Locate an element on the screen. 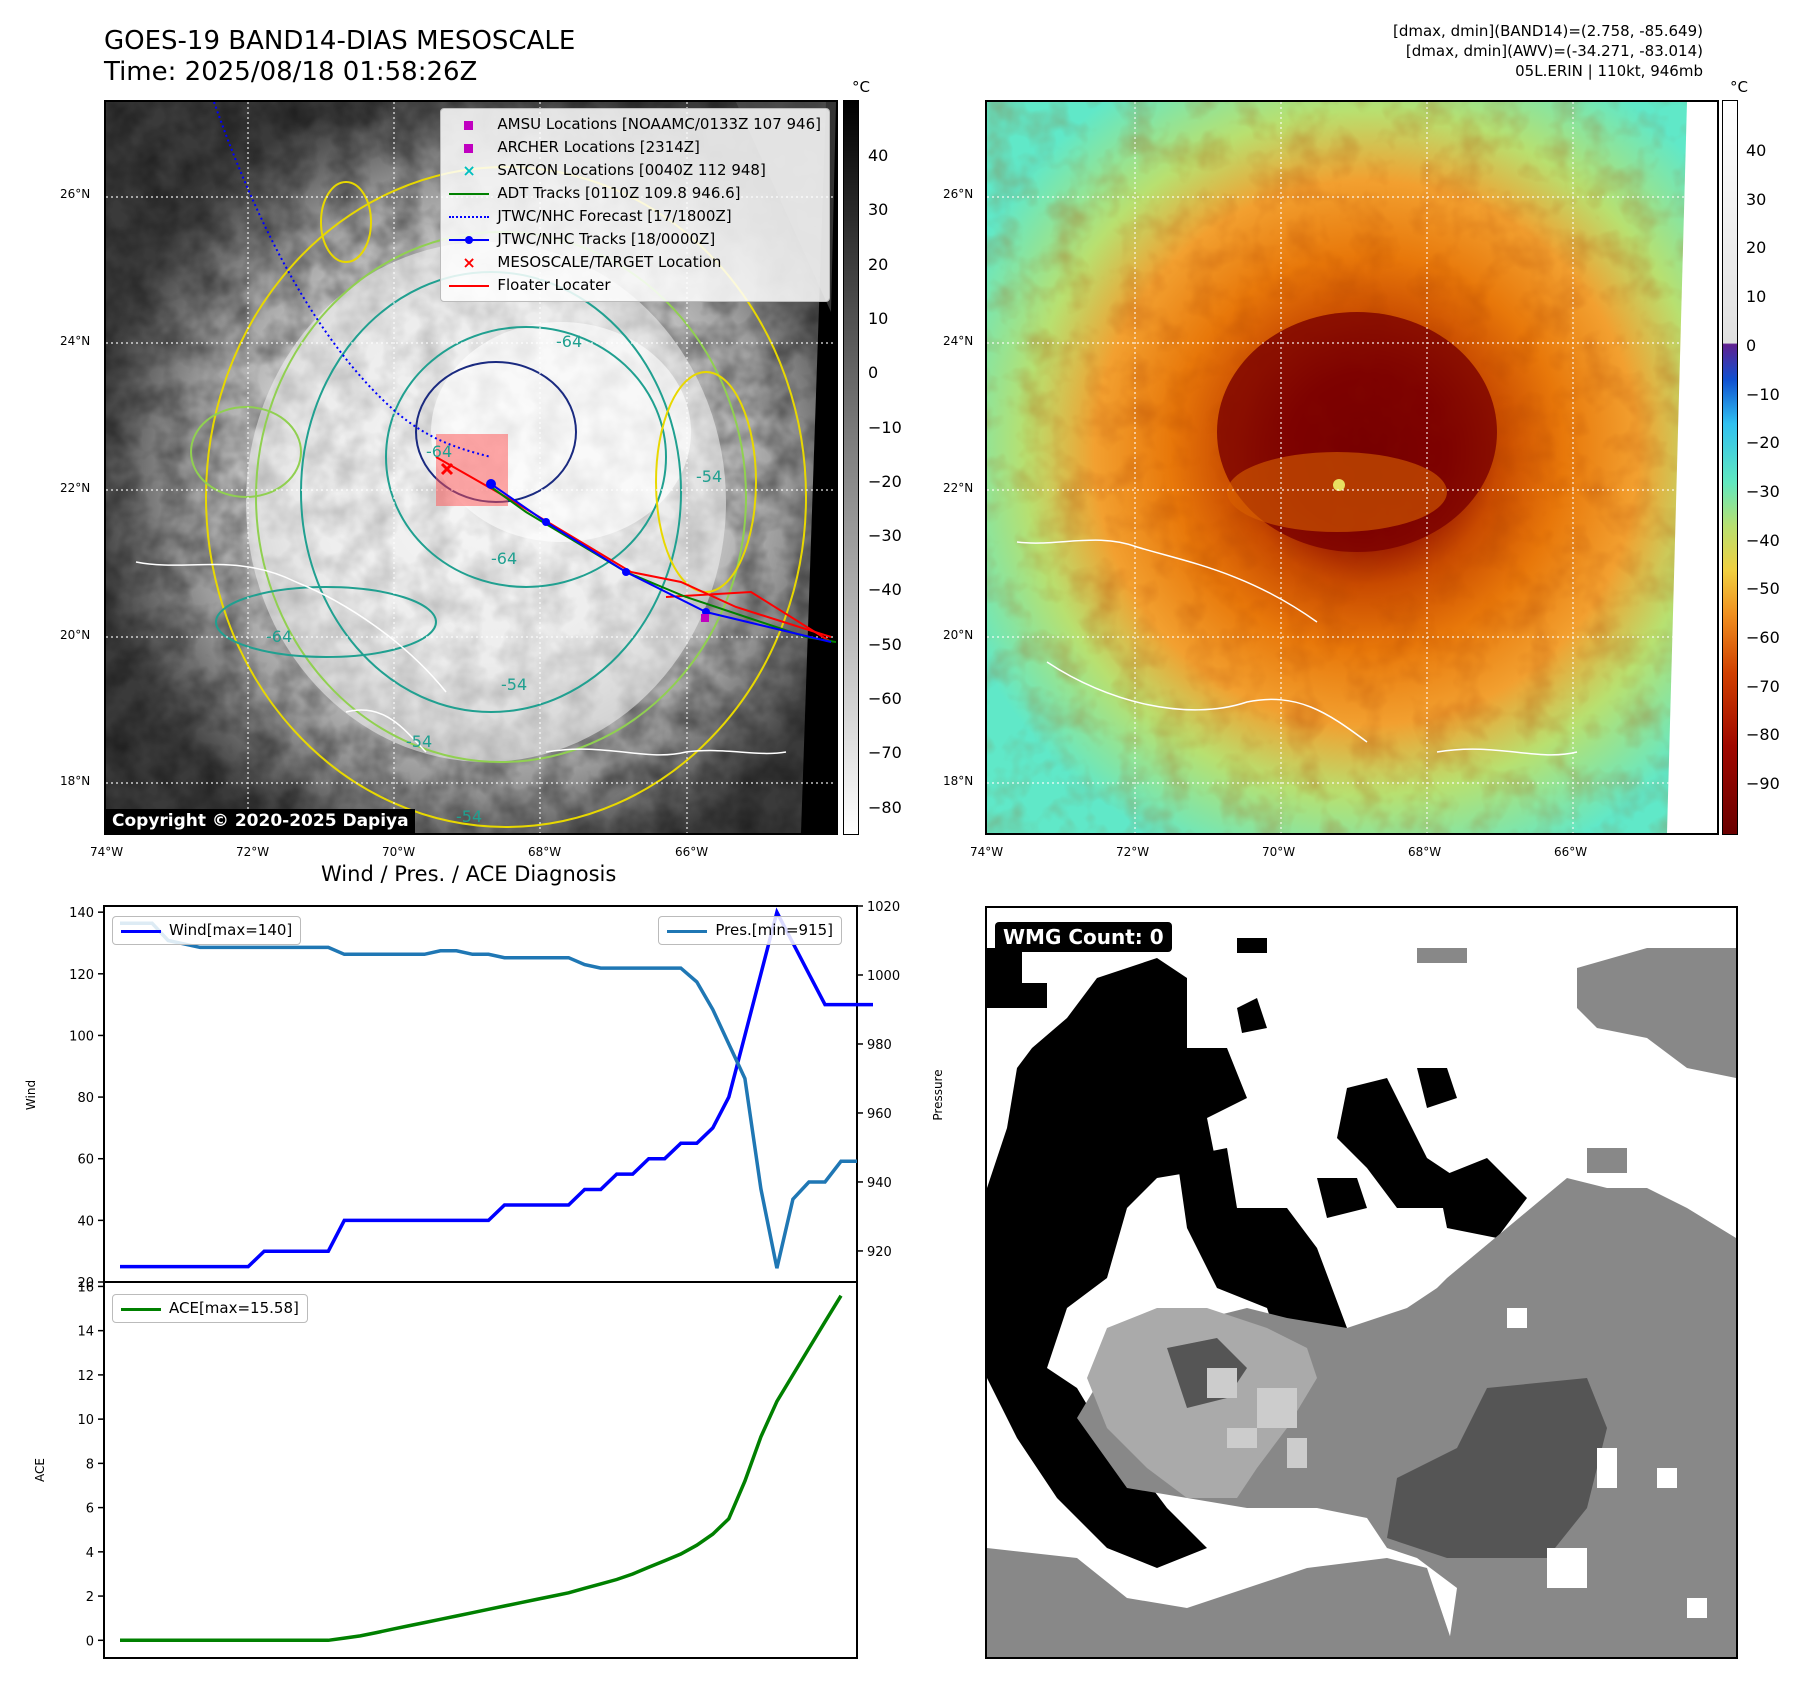 This screenshot has height=1690, width=1797. axis-tick-label: 8 is located at coordinates (90, 1464).